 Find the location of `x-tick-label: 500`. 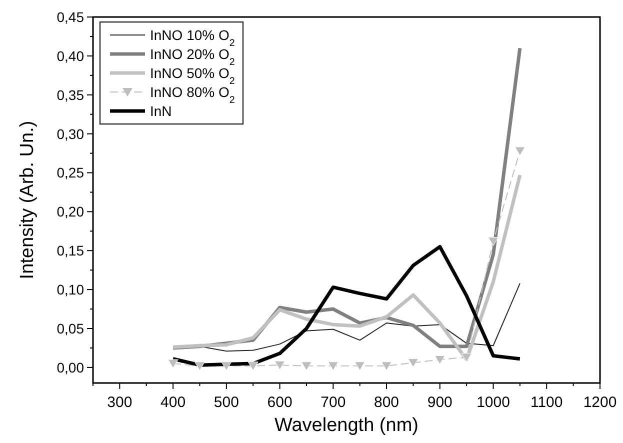

x-tick-label: 500 is located at coordinates (226, 402).